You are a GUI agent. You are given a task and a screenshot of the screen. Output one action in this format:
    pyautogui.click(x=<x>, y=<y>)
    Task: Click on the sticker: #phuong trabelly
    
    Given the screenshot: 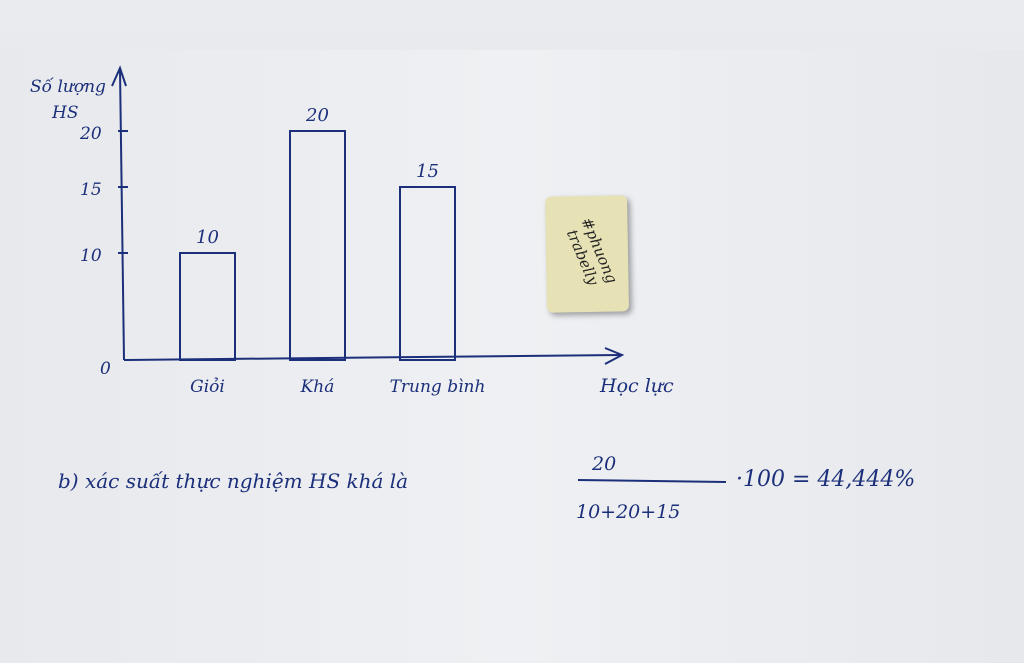 What is the action you would take?
    pyautogui.click(x=587, y=254)
    